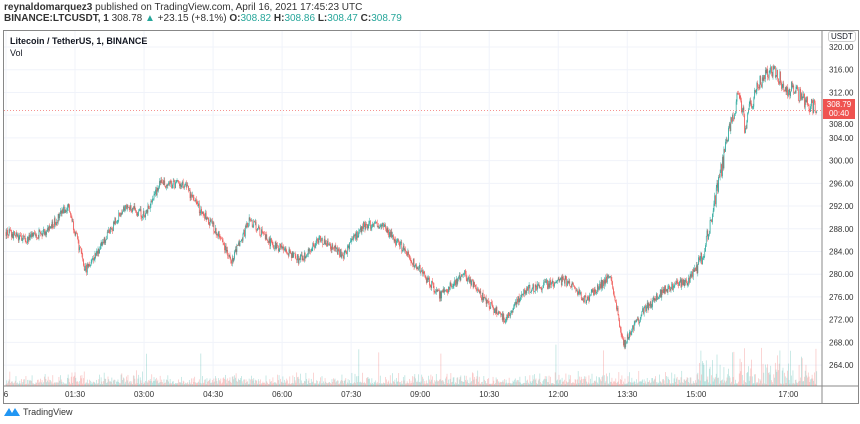  I want to click on last-price: 308.78, so click(127, 18).